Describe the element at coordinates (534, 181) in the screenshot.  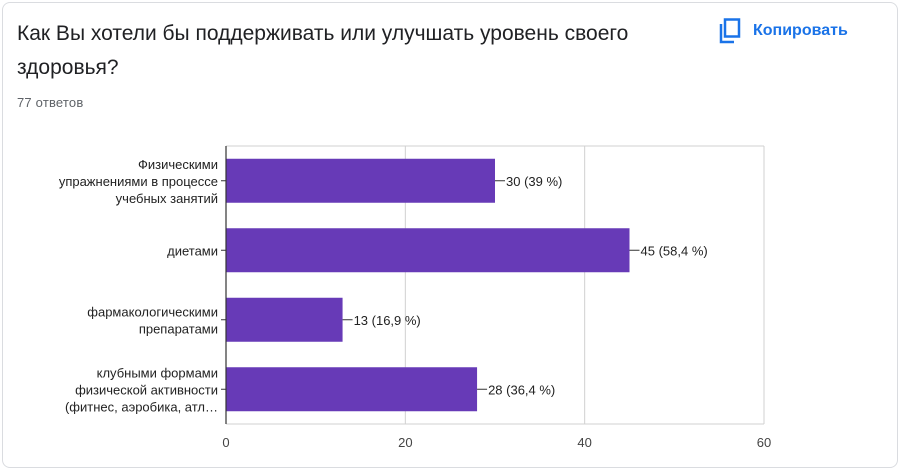
I see `data-label: 30 (39 %)` at that location.